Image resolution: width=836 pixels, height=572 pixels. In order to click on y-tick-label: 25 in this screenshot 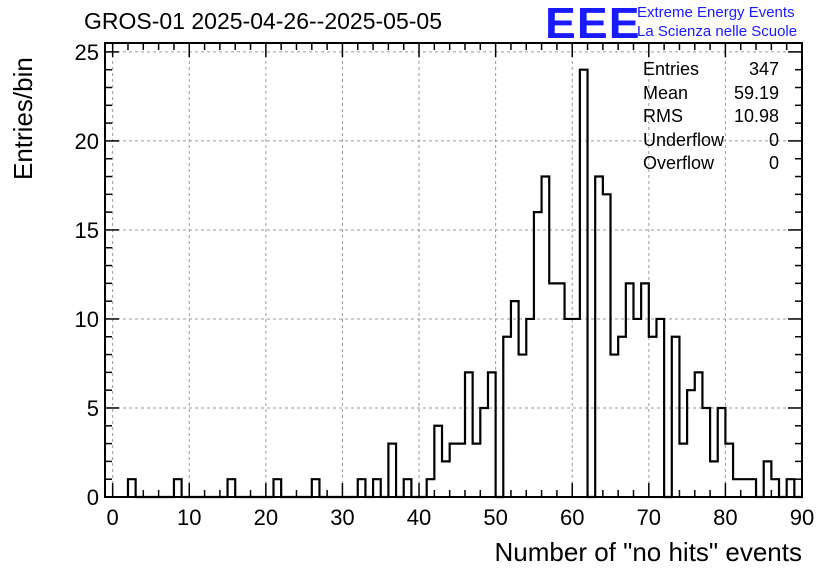, I will do `click(87, 52)`.